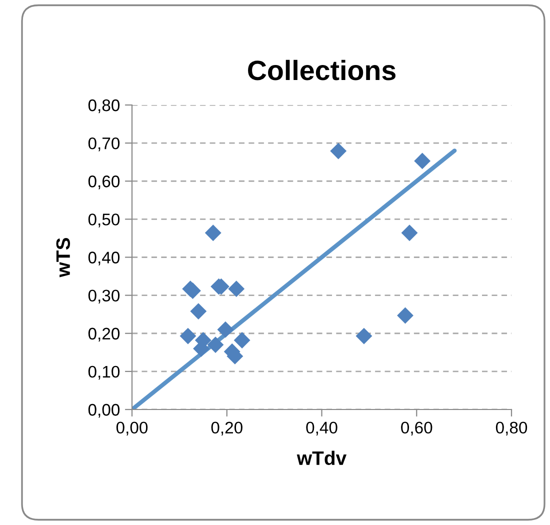 This screenshot has width=550, height=525. I want to click on x-axis-title: wTdv, so click(321, 458).